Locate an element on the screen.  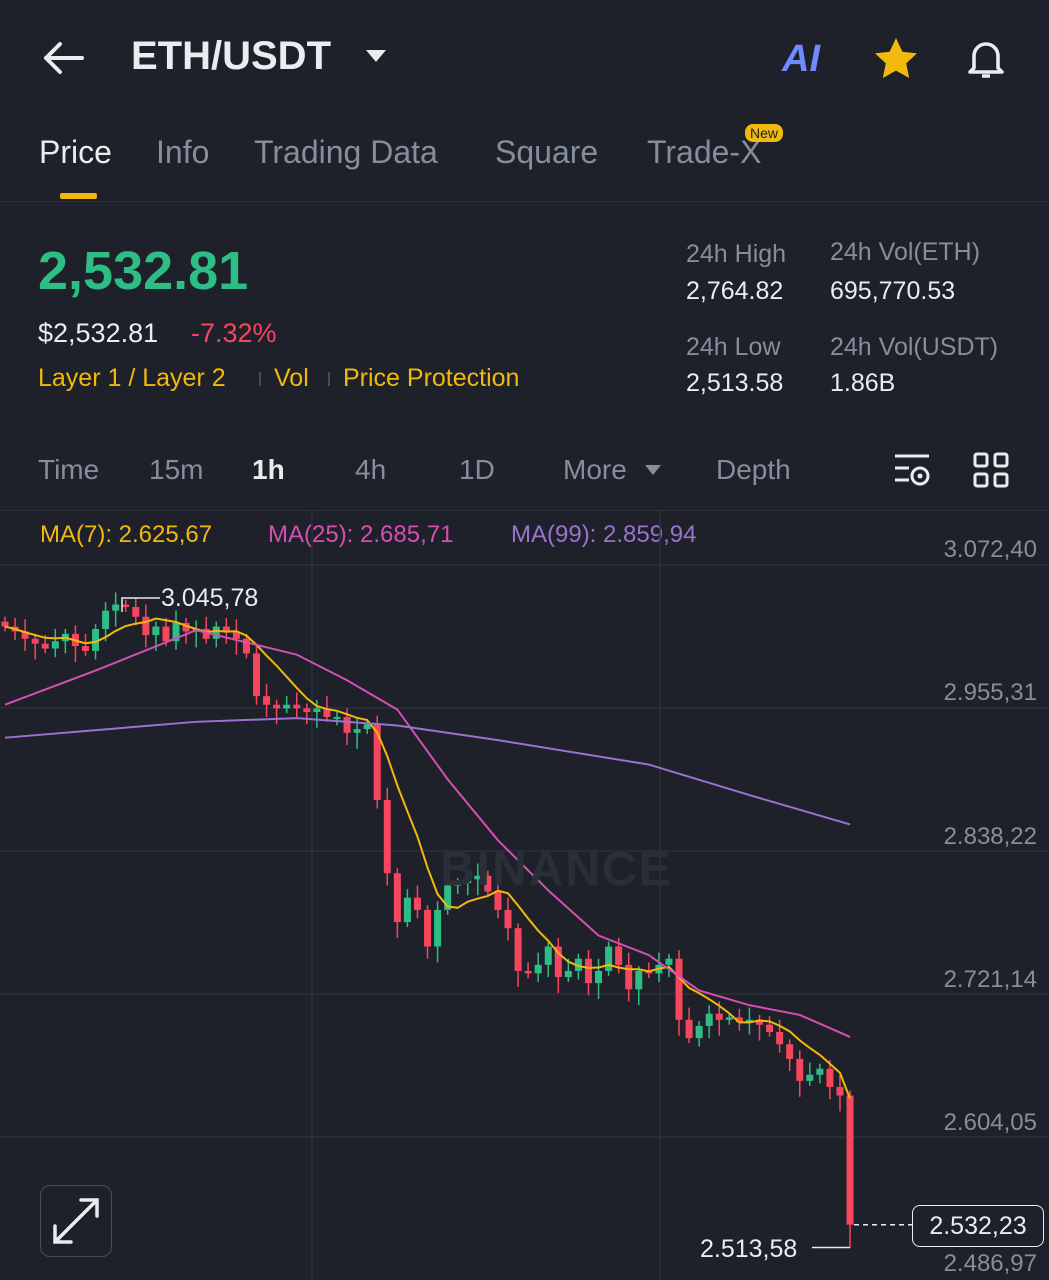
chevron-down-icon is located at coordinates (376, 56).